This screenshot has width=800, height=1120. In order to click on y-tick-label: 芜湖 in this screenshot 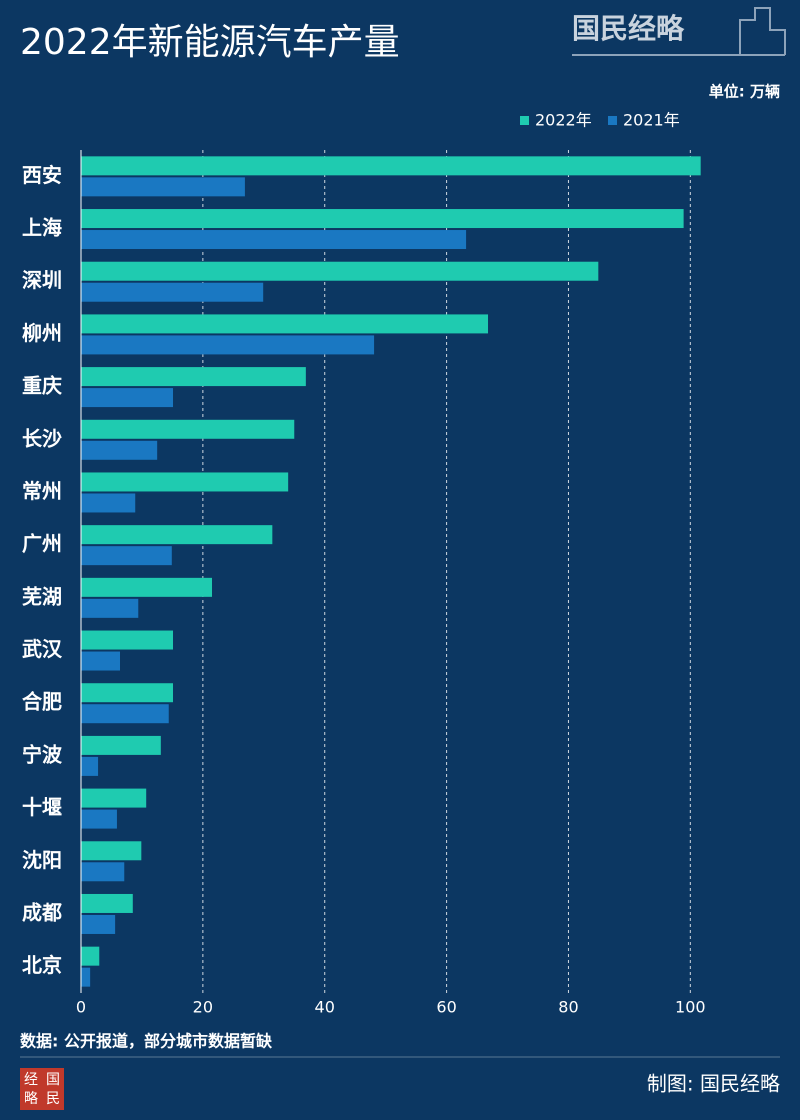, I will do `click(42, 596)`.